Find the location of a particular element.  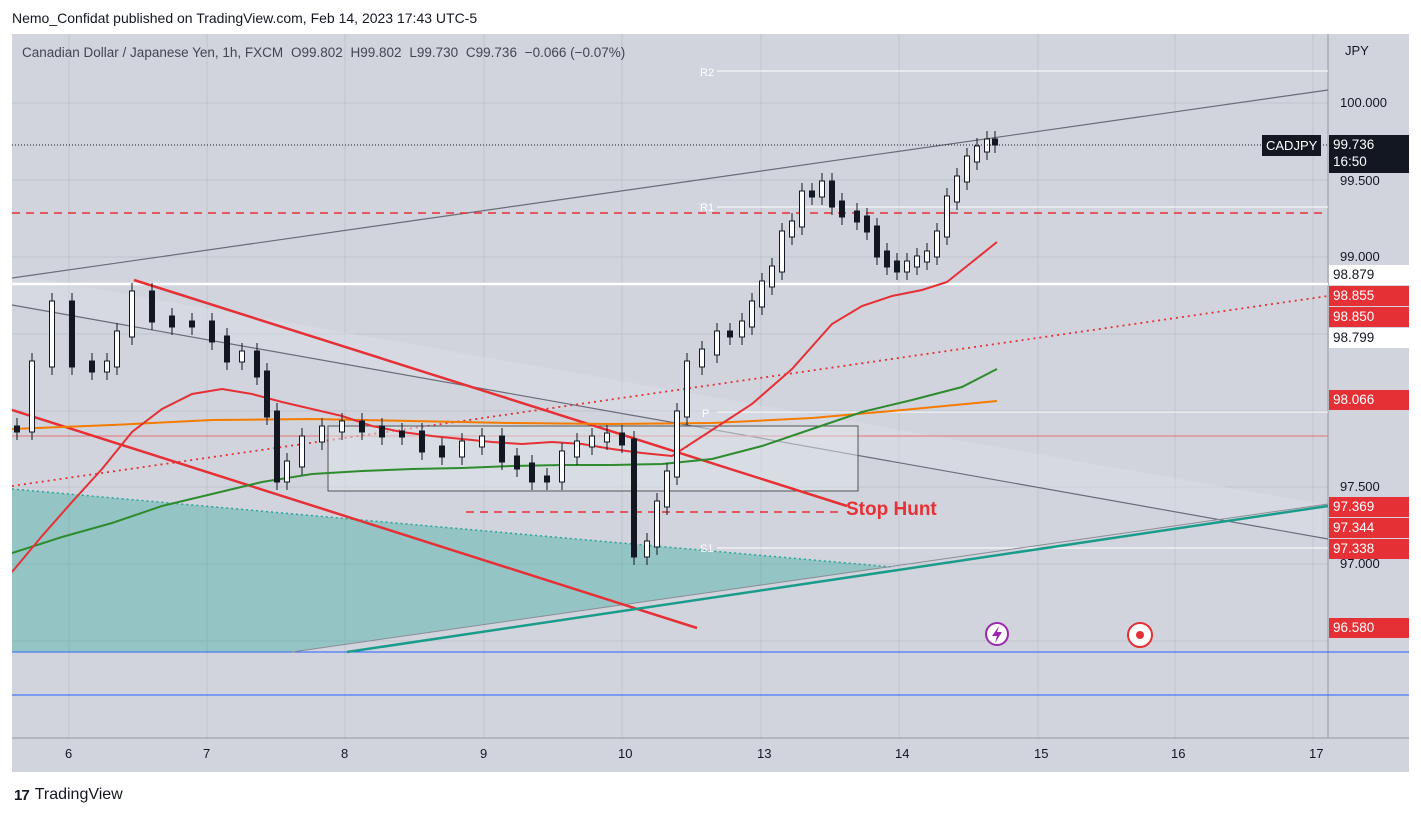

price-label: 96.580 is located at coordinates (1369, 628).